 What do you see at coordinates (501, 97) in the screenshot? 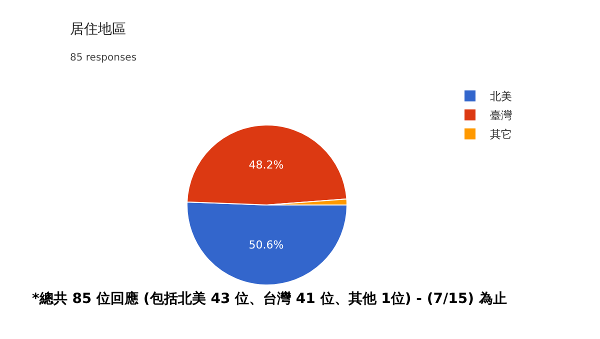
I see `legend-label: 北美` at bounding box center [501, 97].